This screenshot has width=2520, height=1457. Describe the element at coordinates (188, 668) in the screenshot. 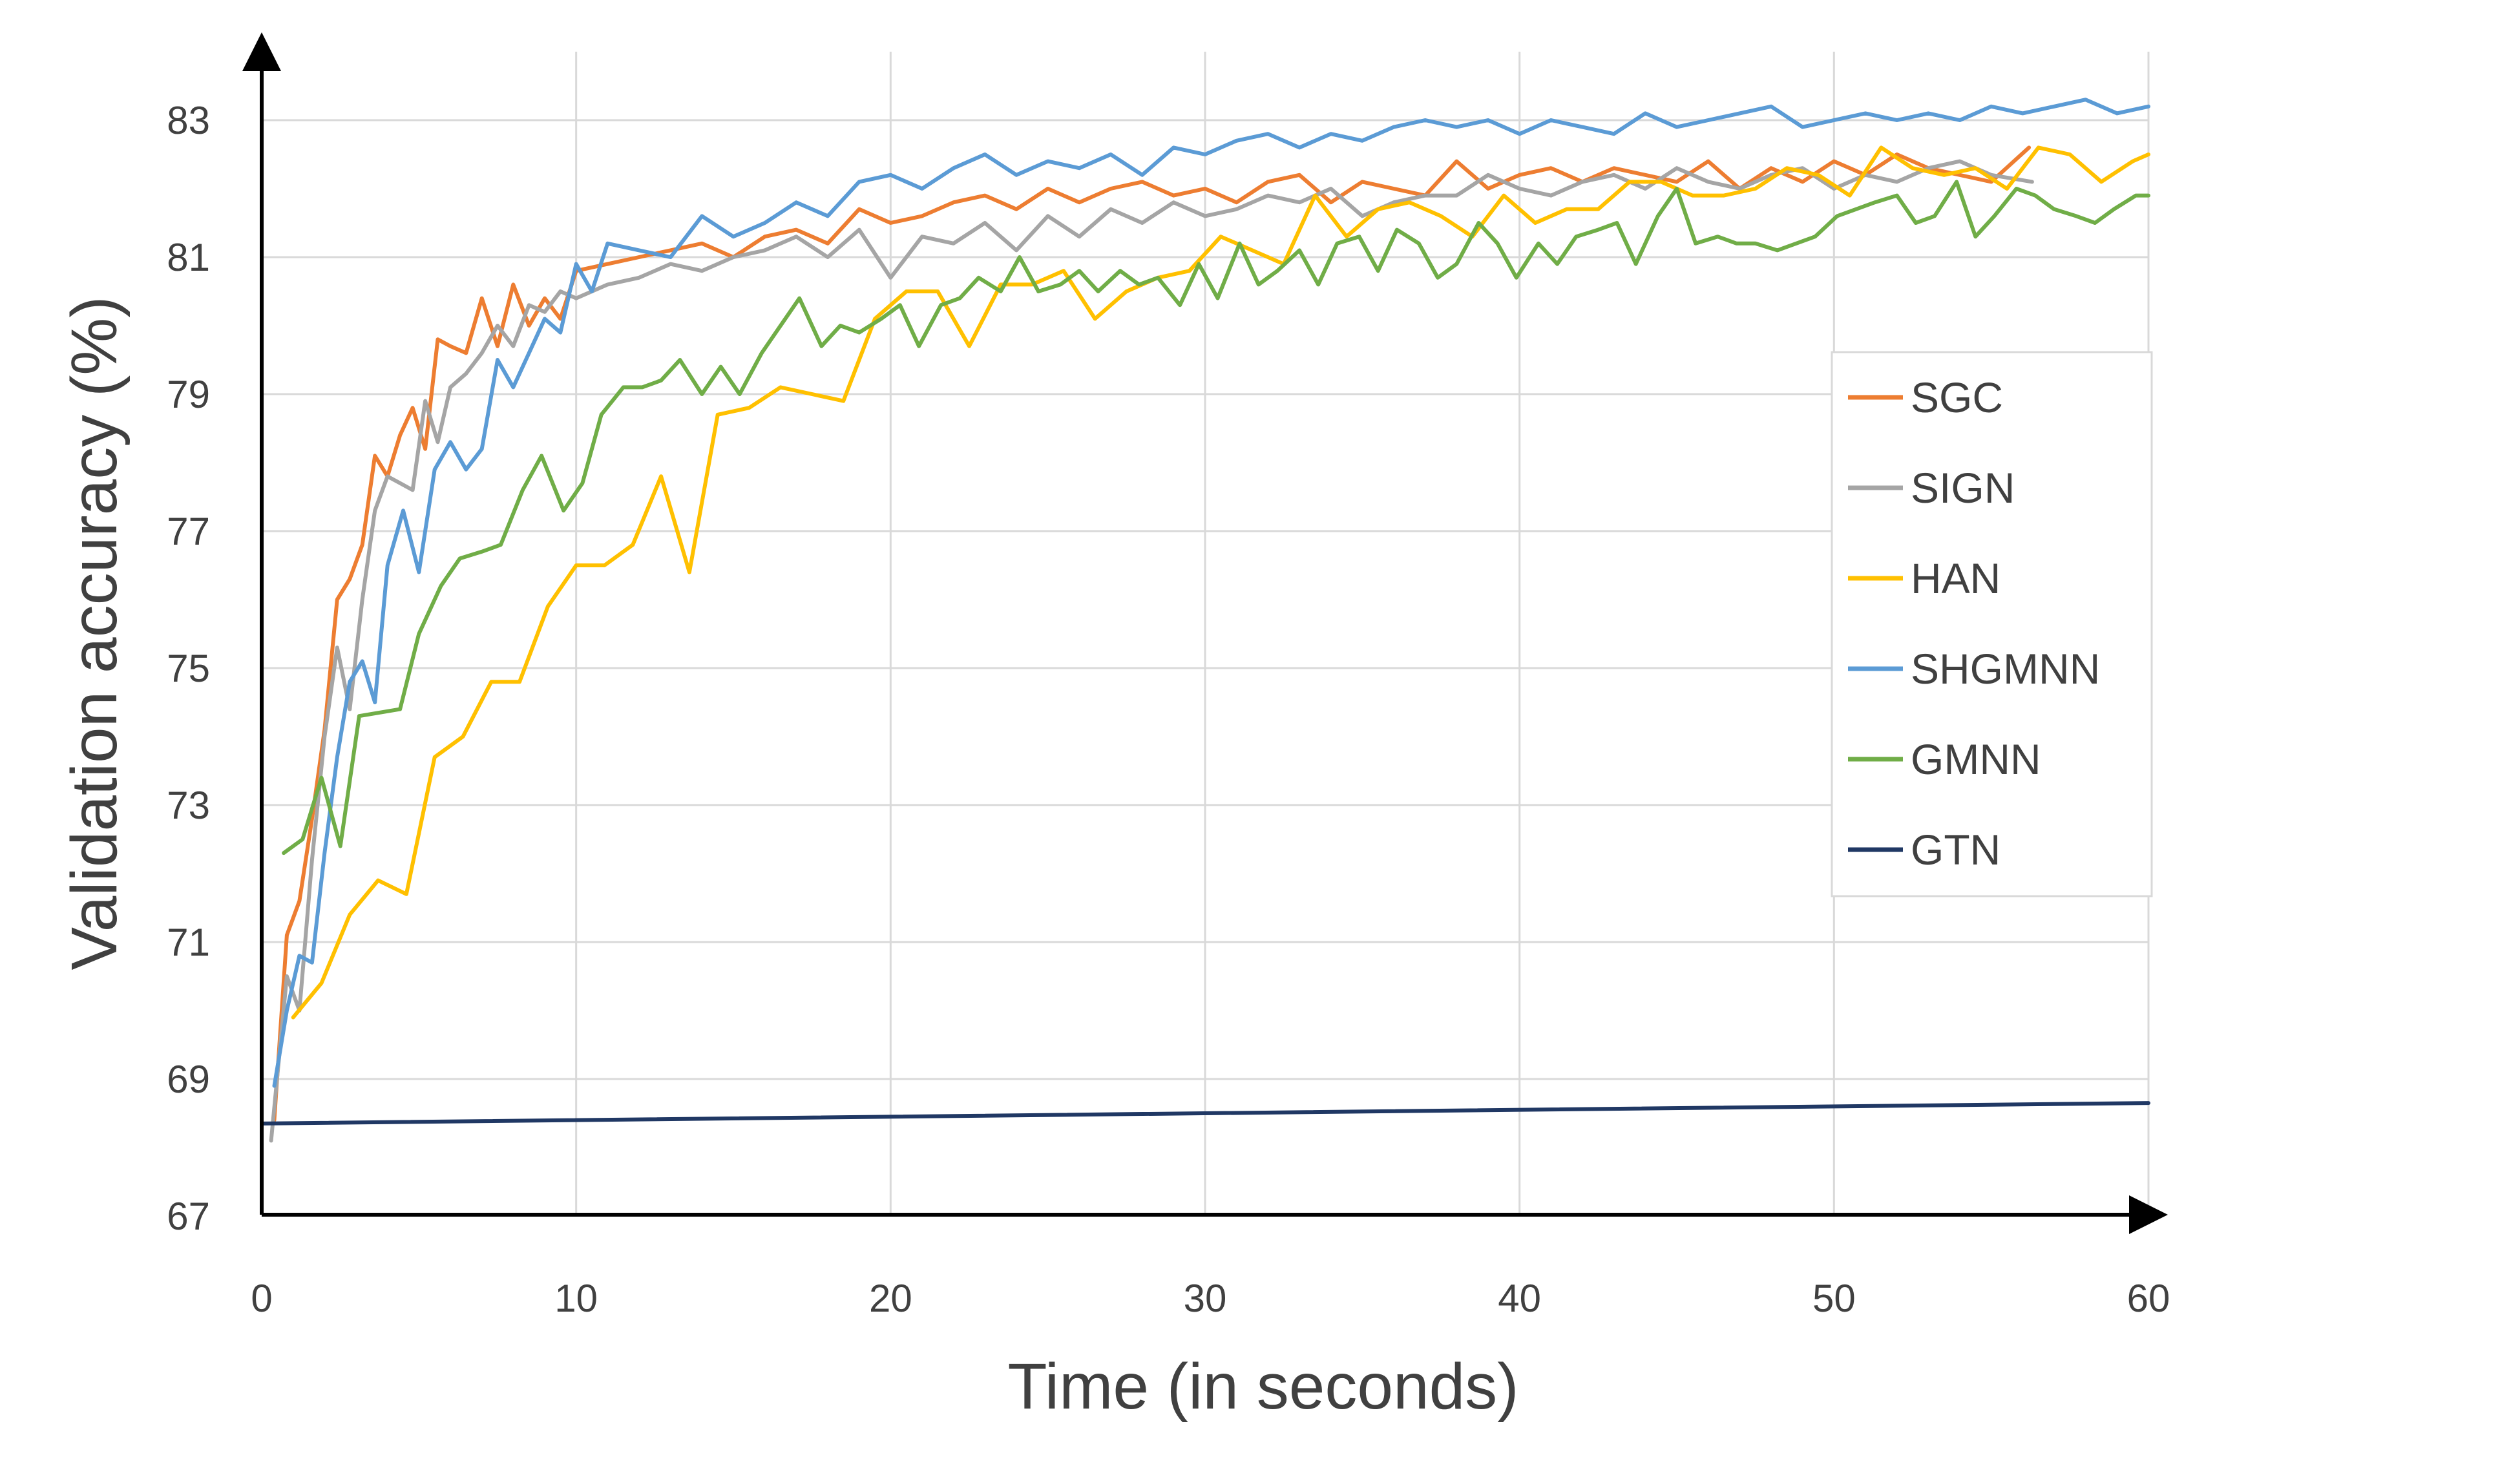

I see `y-tick-label: 75` at that location.